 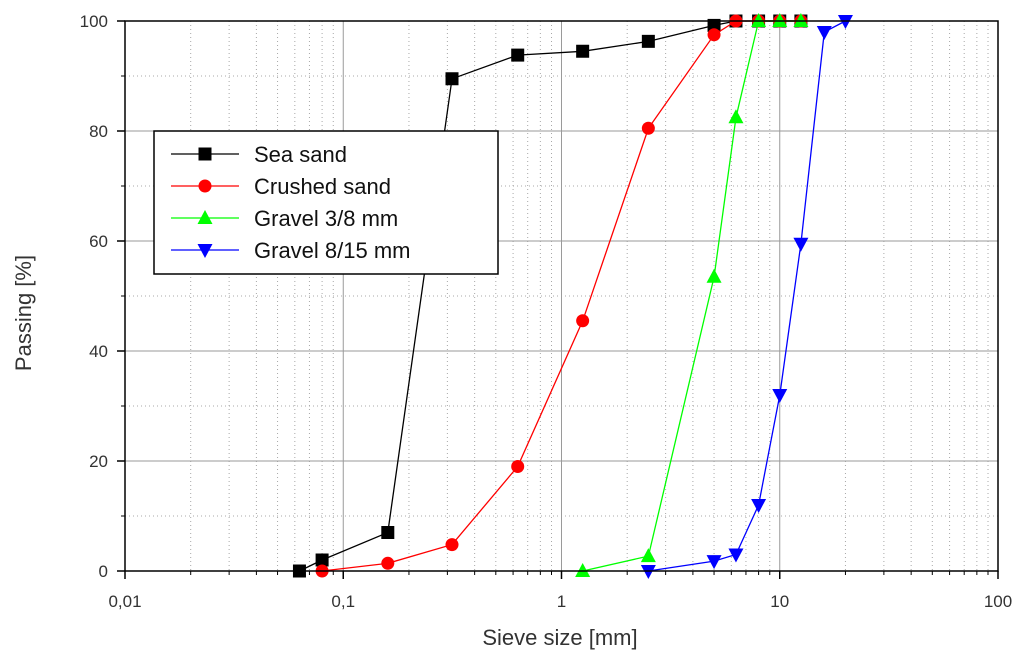 What do you see at coordinates (326, 218) in the screenshot?
I see `legend-label: Gravel 3/8 mm` at bounding box center [326, 218].